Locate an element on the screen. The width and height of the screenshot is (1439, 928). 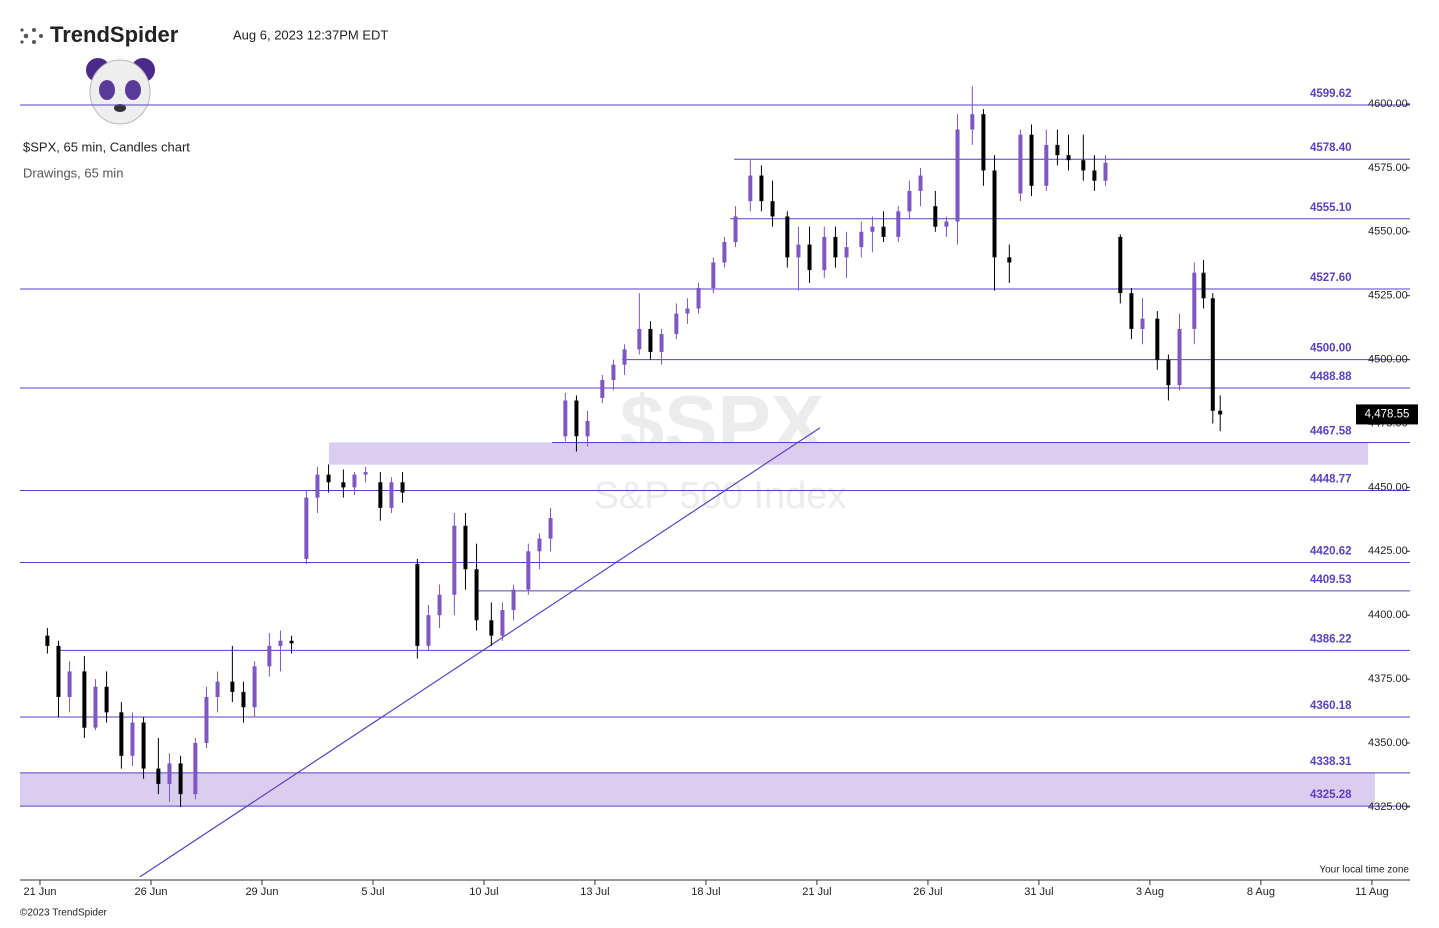
price-tag is located at coordinates (1387, 414).